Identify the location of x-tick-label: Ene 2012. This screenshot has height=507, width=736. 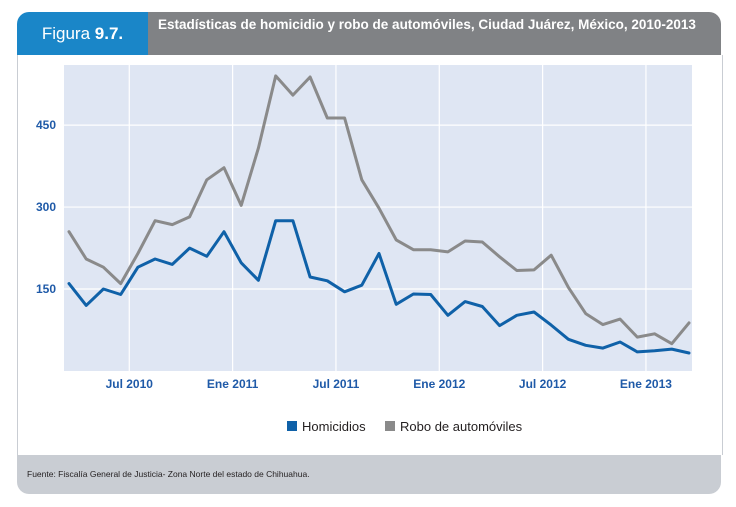
(439, 384).